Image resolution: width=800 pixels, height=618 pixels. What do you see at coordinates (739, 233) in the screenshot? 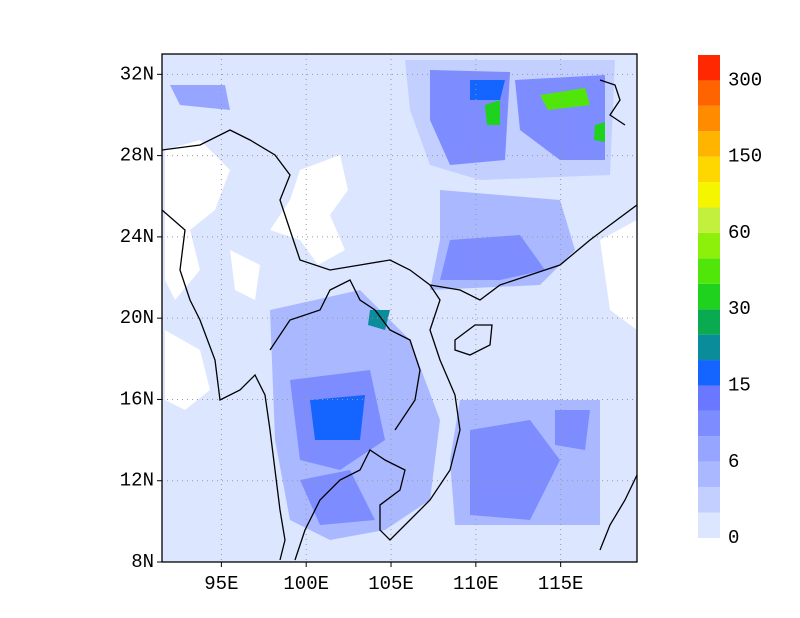
I see `colorbar-label: 60` at bounding box center [739, 233].